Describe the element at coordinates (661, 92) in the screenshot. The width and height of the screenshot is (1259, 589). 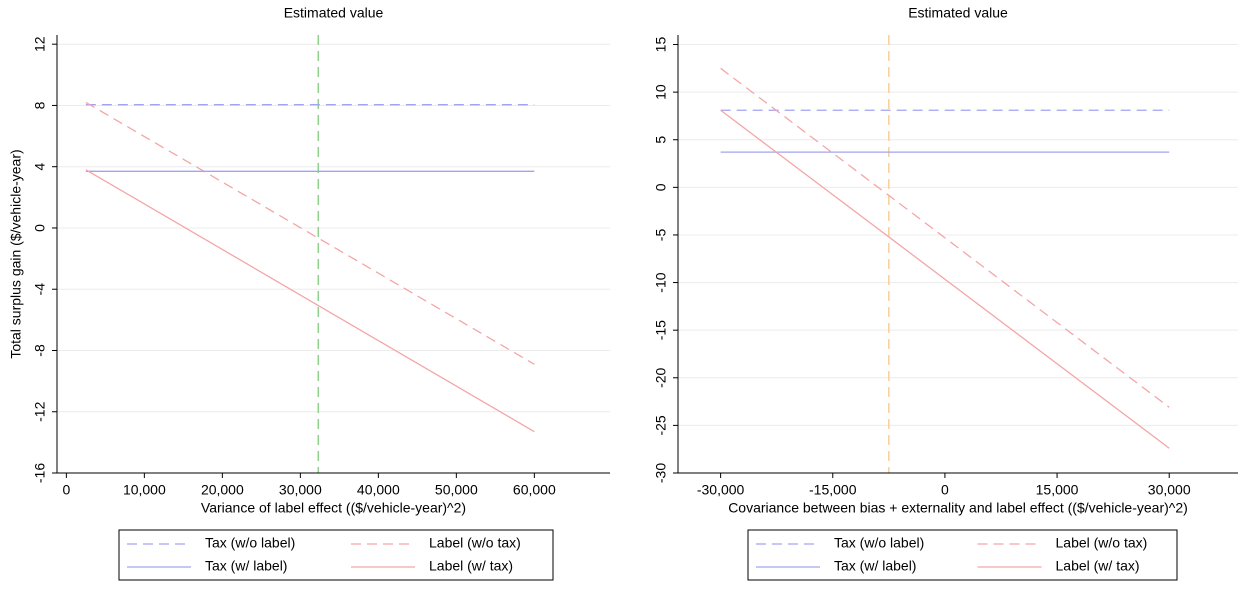
I see `y-tick-label: 10` at that location.